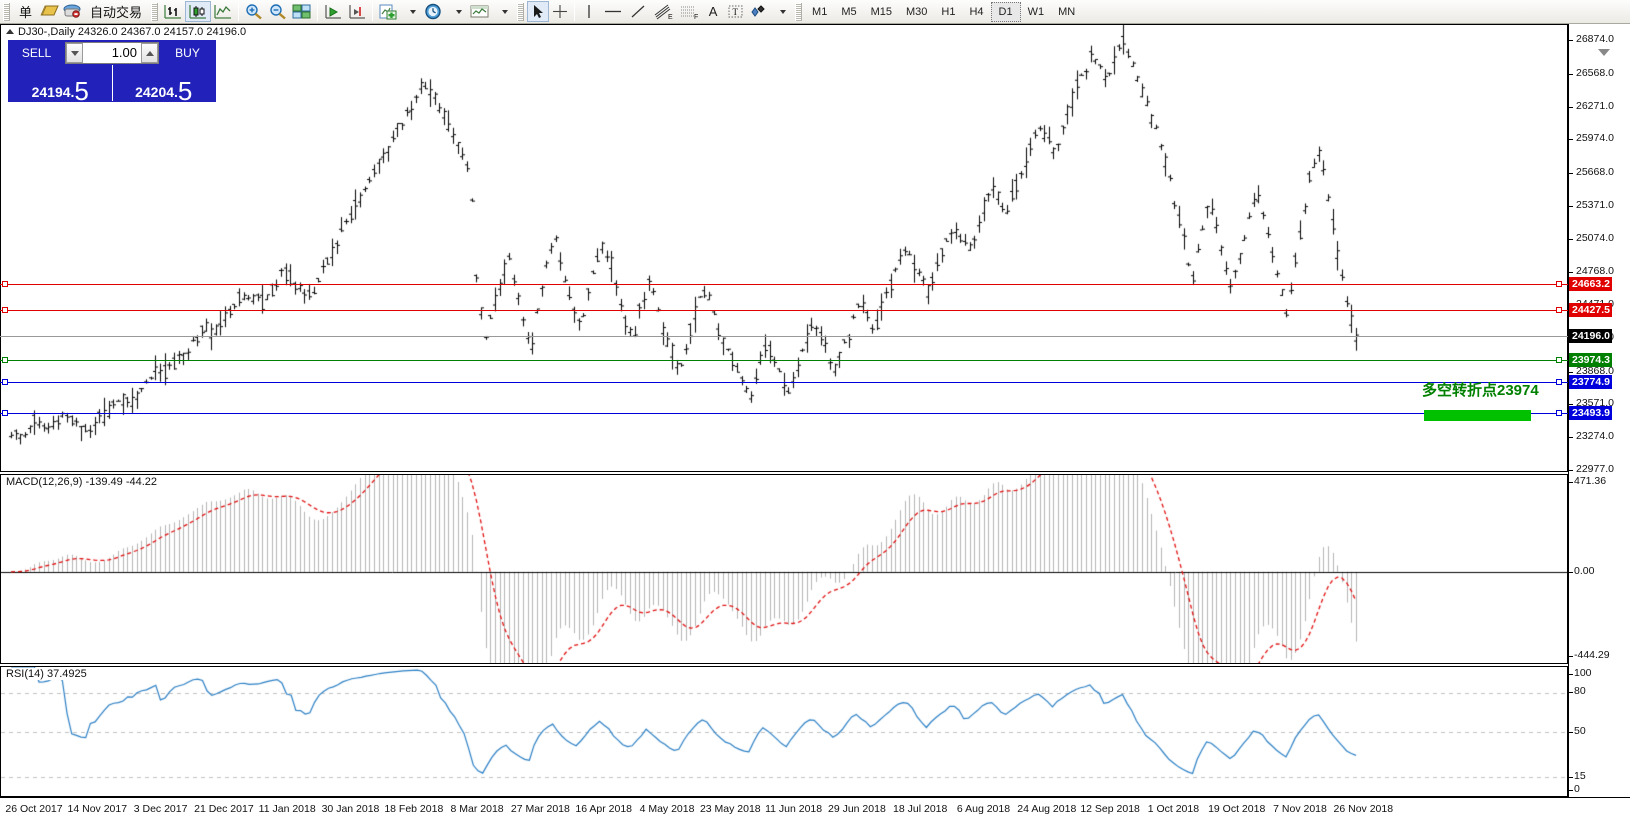 This screenshot has width=1630, height=822. Describe the element at coordinates (198, 11) in the screenshot. I see `candlestick-chart-icon` at that location.